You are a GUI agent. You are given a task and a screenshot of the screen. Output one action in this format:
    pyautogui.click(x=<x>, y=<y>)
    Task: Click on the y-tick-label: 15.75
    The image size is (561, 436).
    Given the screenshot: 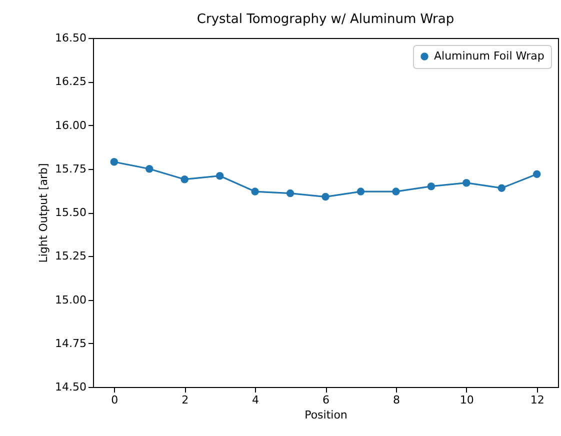 What is the action you would take?
    pyautogui.click(x=70, y=169)
    